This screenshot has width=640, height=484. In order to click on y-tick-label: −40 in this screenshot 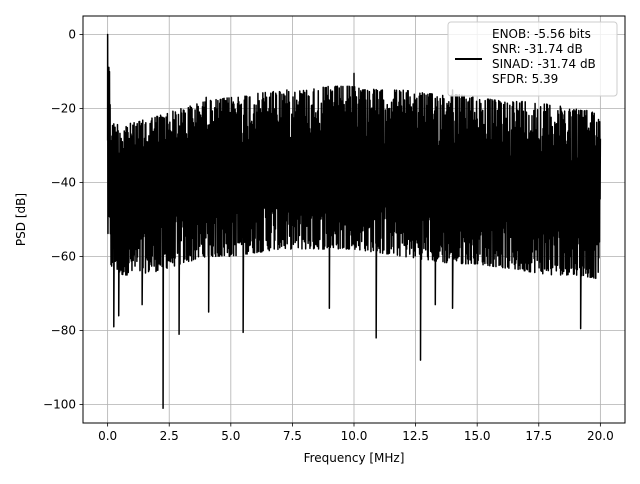, I will do `click(63, 183)`.